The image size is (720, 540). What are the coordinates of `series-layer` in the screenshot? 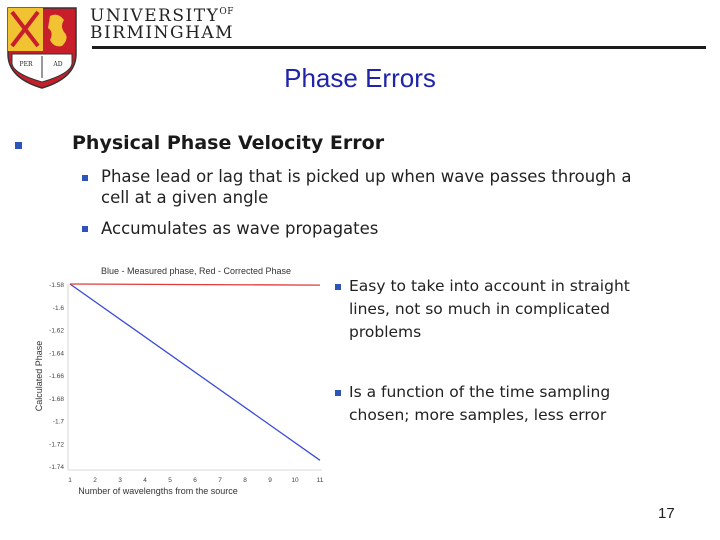 It's located at (195, 372).